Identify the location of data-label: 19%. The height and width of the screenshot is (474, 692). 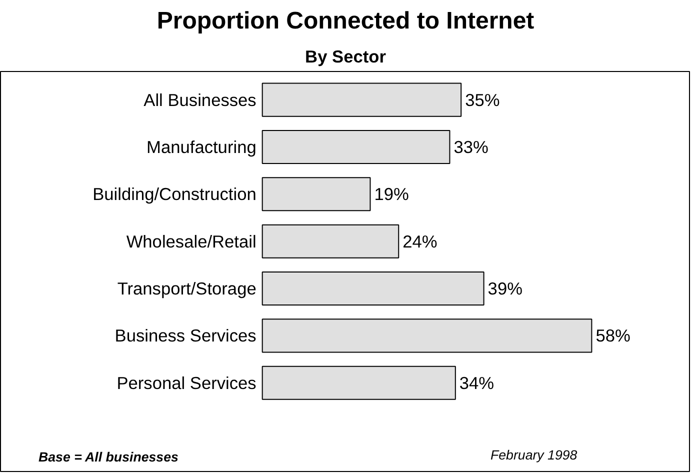
(391, 194).